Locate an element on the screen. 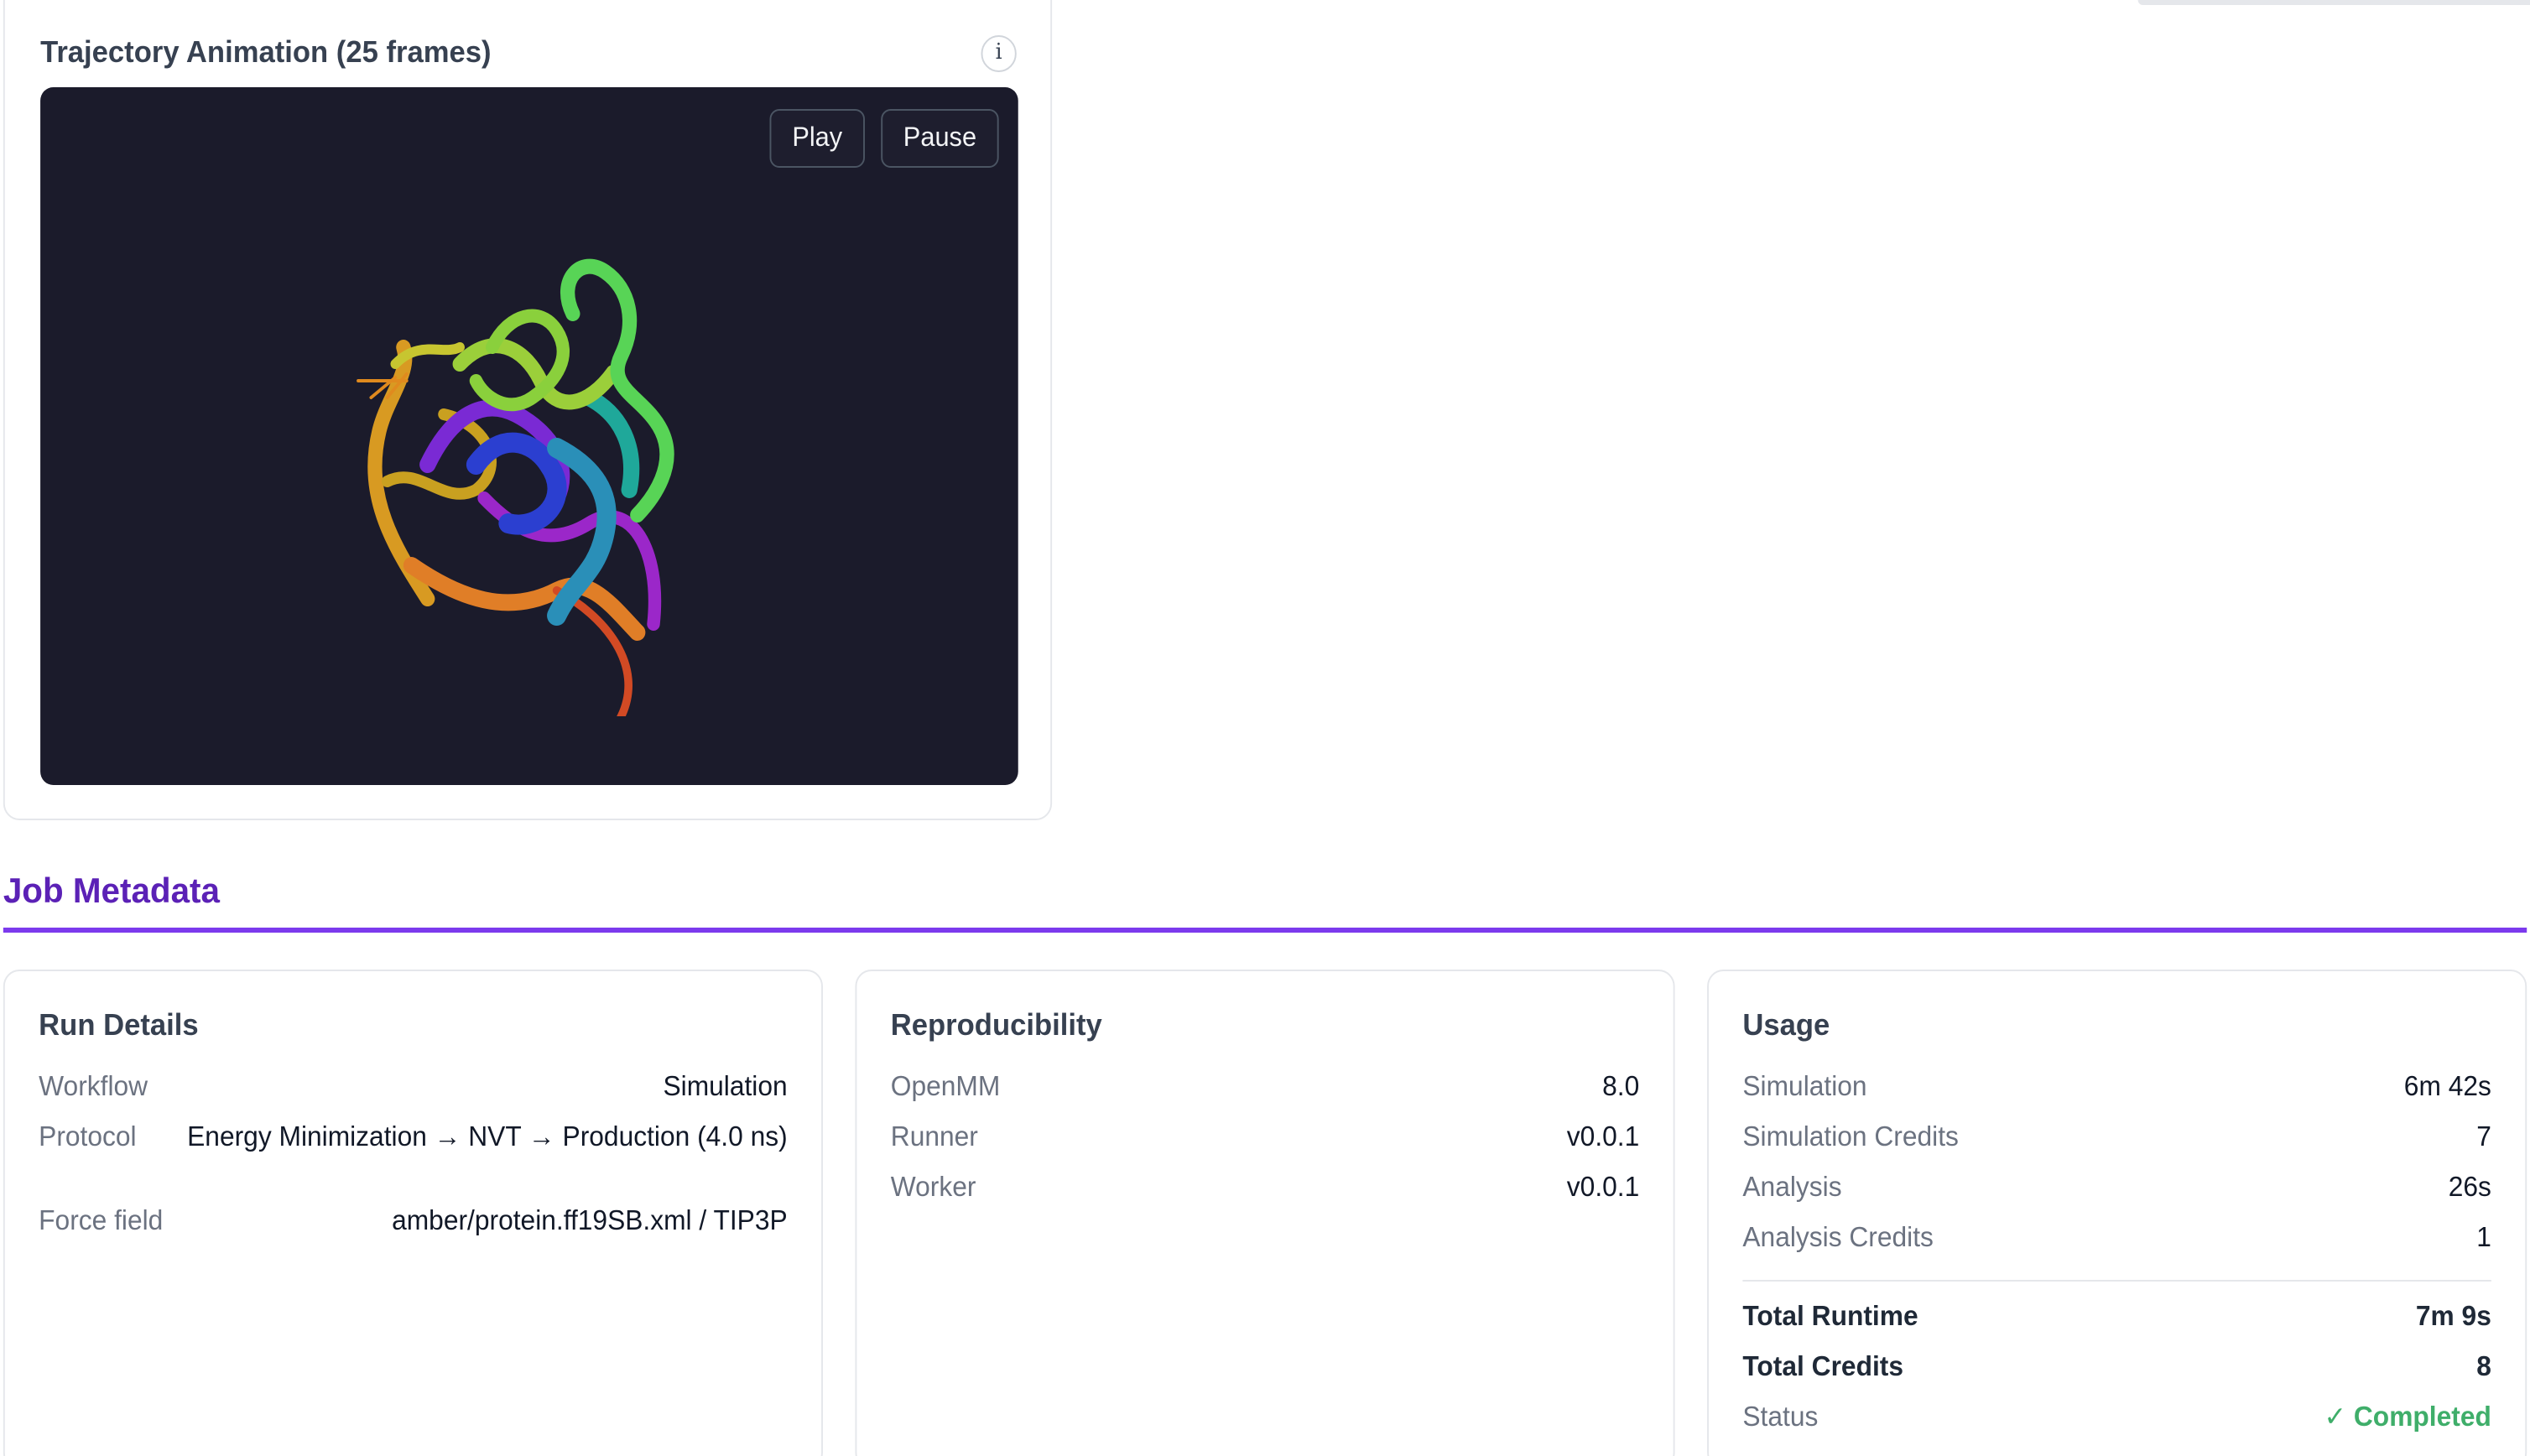 This screenshot has width=2530, height=1456. simulation-label: Simulation is located at coordinates (1804, 1087).